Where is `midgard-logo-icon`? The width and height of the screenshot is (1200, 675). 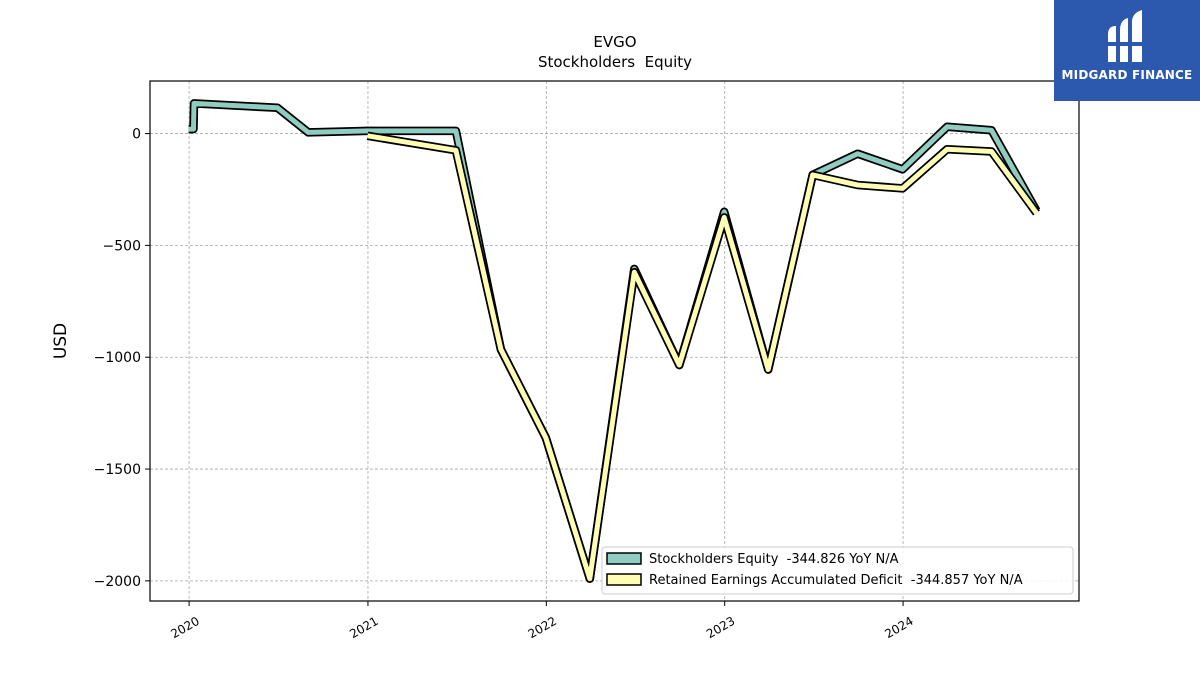
midgard-logo-icon is located at coordinates (1126, 36).